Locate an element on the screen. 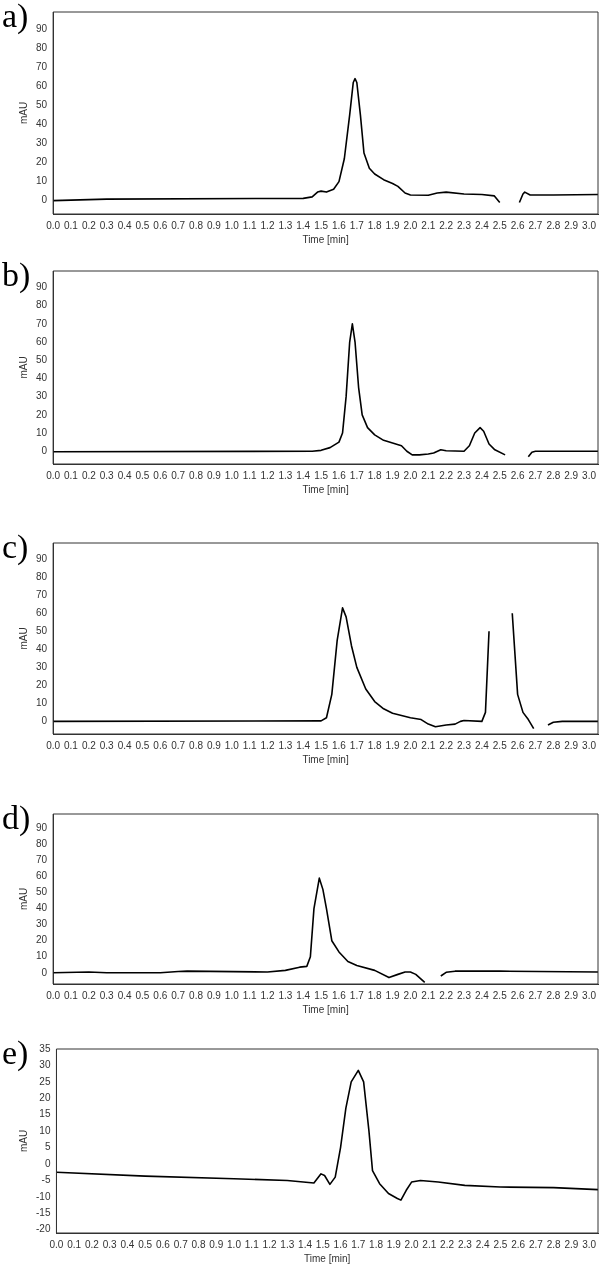 Image resolution: width=606 pixels, height=1269 pixels. x-tick-label: 1.5 is located at coordinates (321, 995).